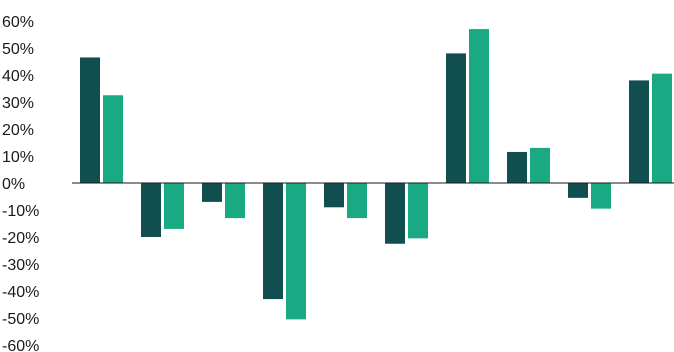 The height and width of the screenshot is (352, 674). I want to click on y-tick-label: -10%, so click(20, 211).